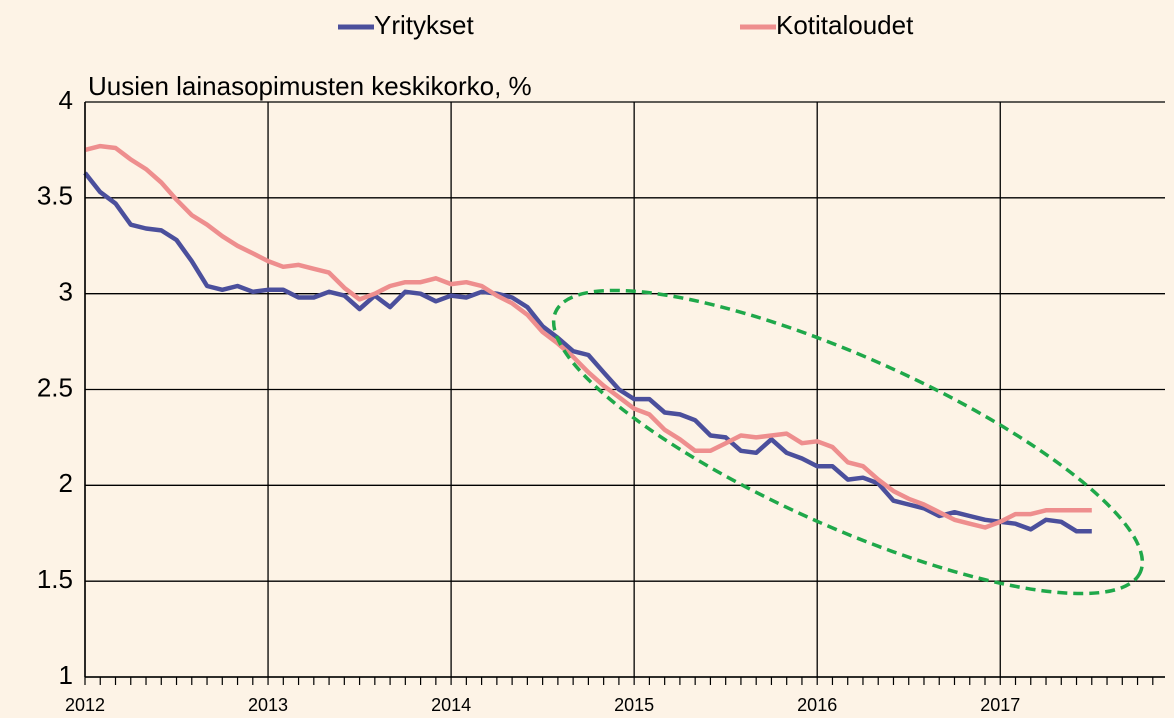 This screenshot has width=1174, height=718. What do you see at coordinates (424, 25) in the screenshot?
I see `legend-label: Yritykset` at bounding box center [424, 25].